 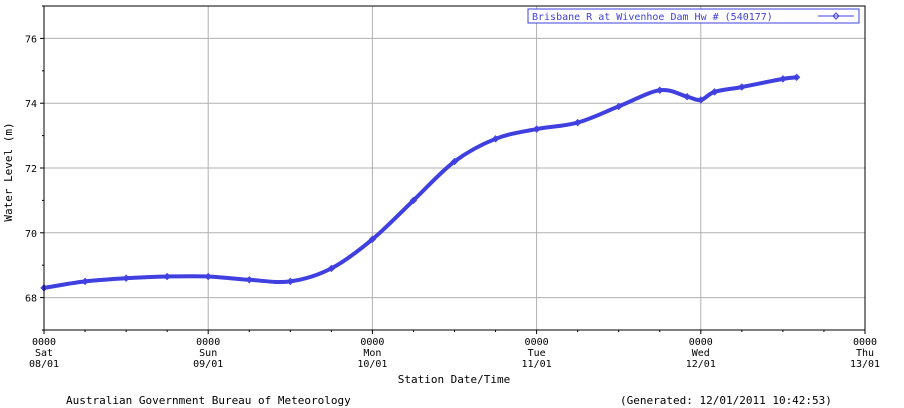 I want to click on legend-marker, so click(x=836, y=16).